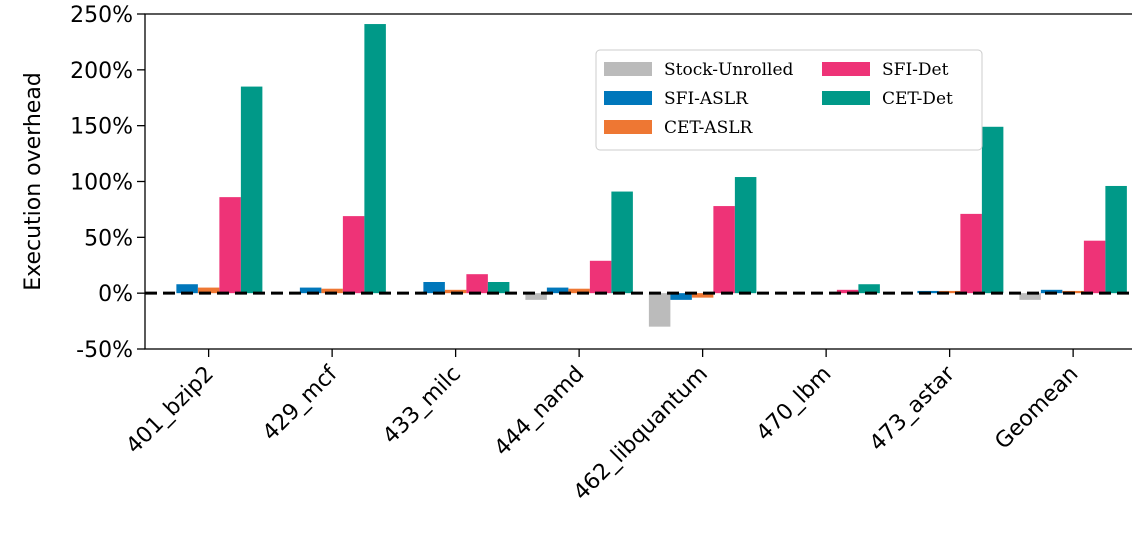  I want to click on legend-label-stock-unrolled: Stock-Unrolled, so click(729, 70).